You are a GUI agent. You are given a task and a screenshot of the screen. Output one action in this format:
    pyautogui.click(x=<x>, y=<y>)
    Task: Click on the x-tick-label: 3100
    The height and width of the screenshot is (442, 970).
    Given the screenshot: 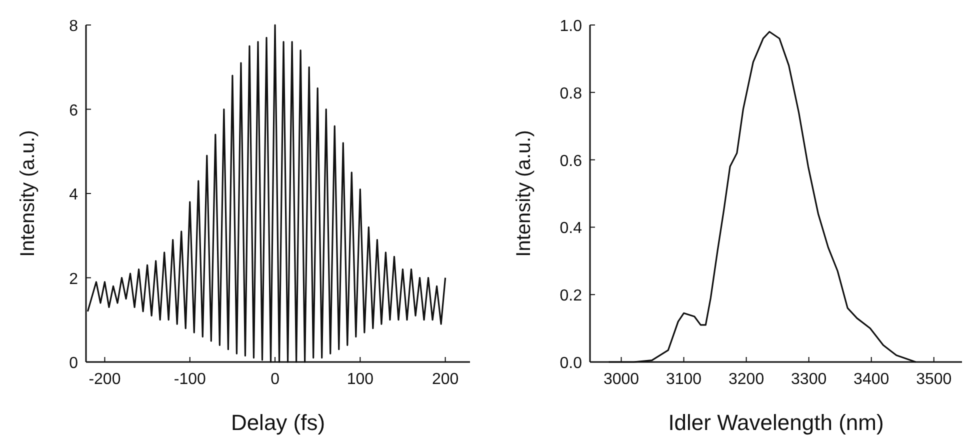 What is the action you would take?
    pyautogui.click(x=684, y=379)
    